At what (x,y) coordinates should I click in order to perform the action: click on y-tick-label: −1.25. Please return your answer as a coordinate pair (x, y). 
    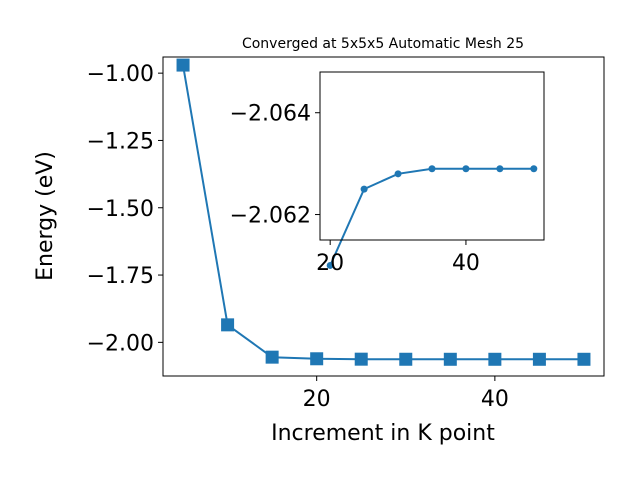
    Looking at the image, I should click on (120, 141).